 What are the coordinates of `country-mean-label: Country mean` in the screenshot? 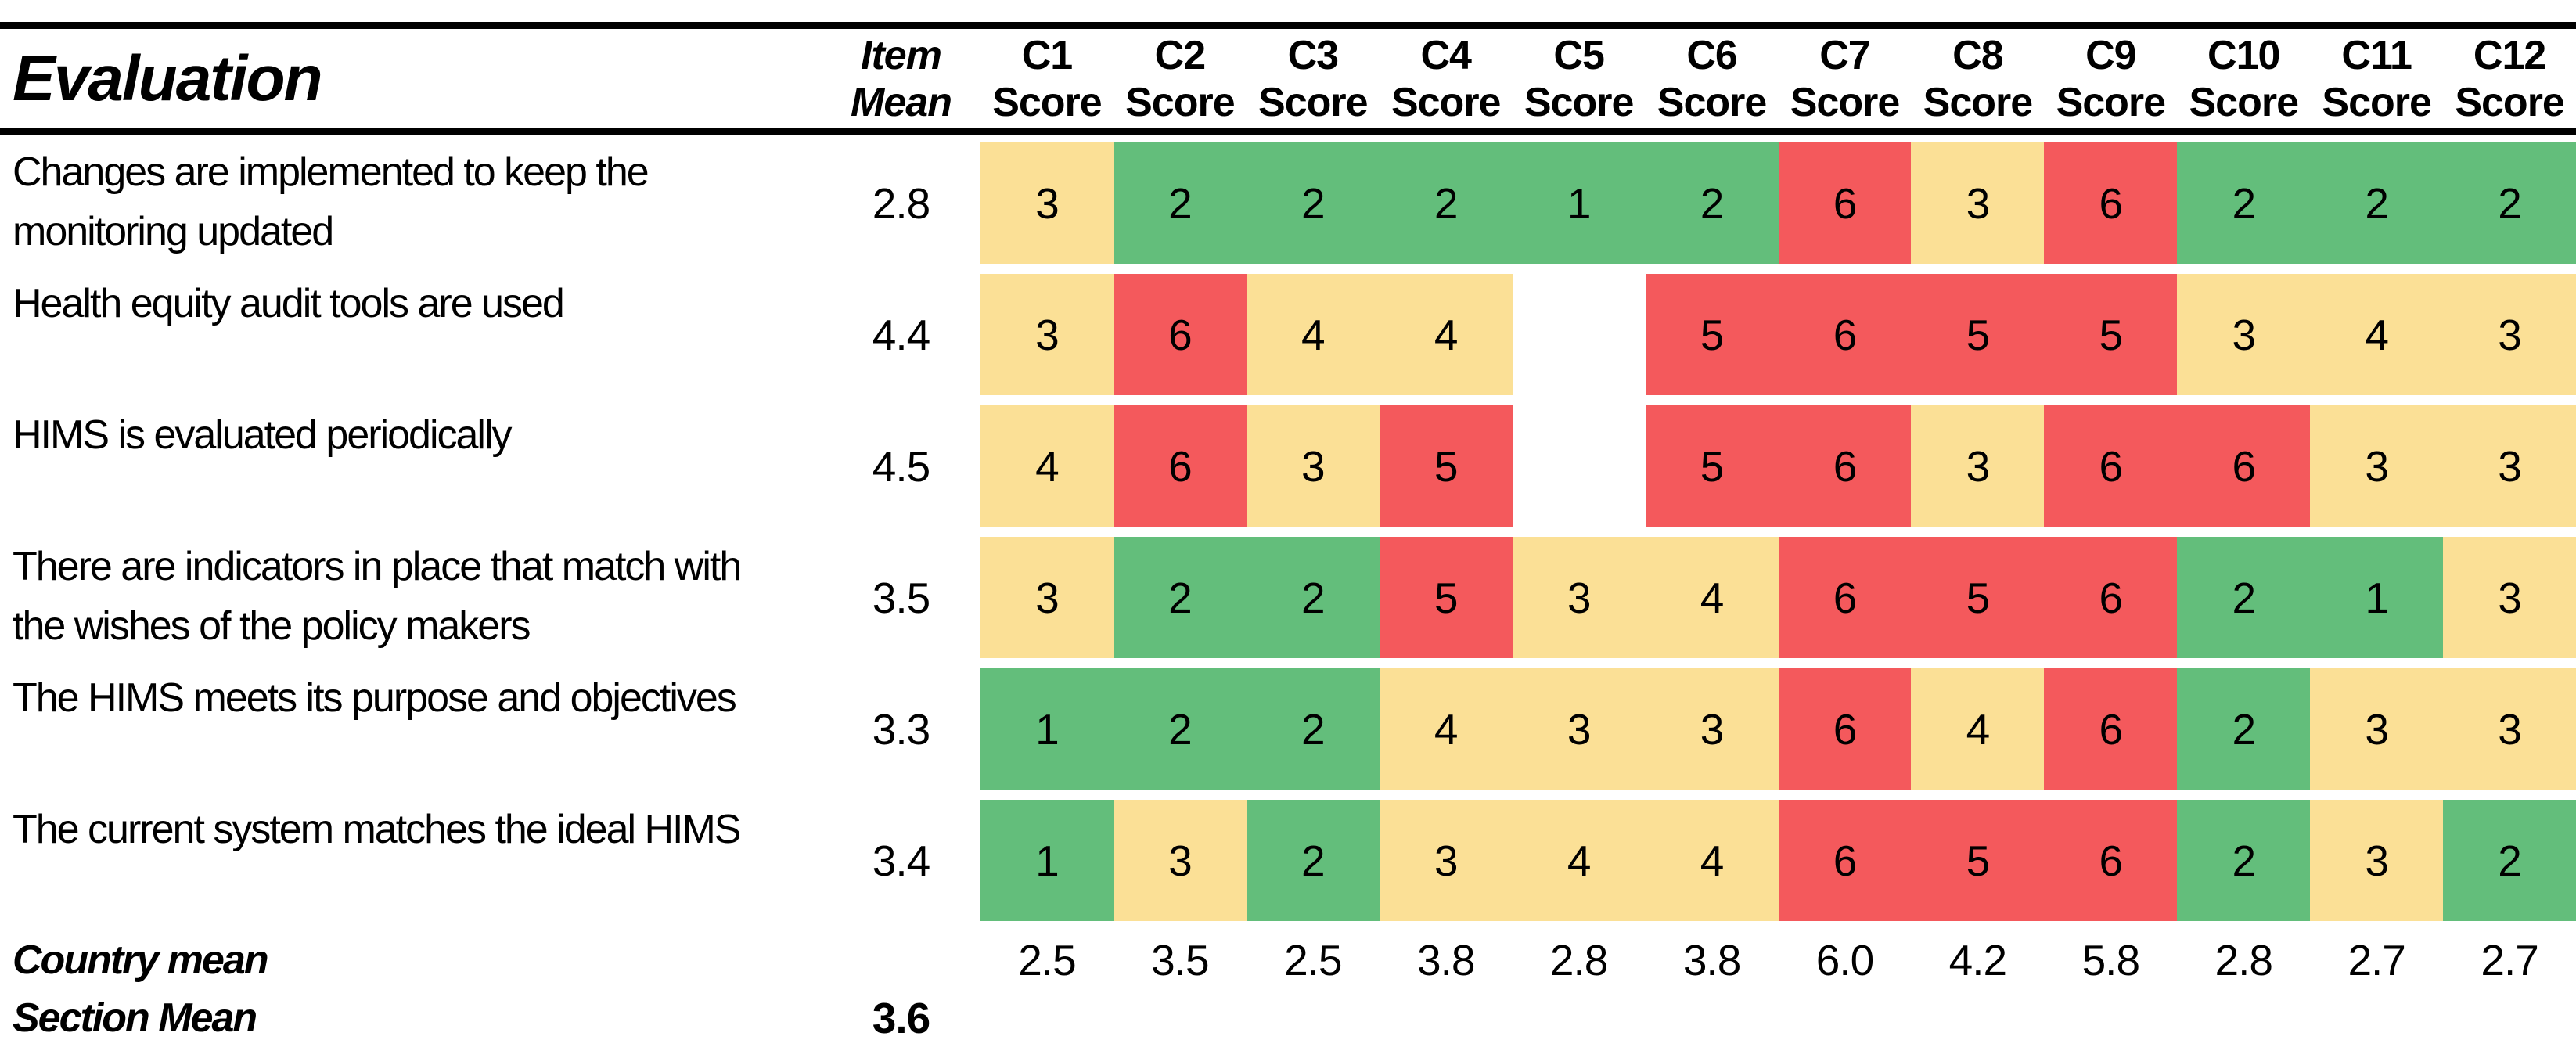 It's located at (141, 960).